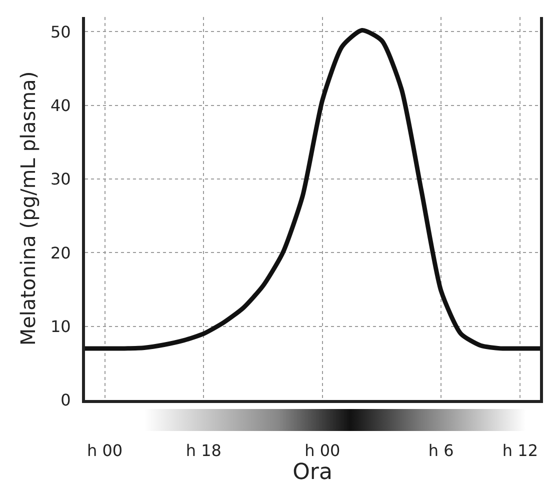 Image resolution: width=553 pixels, height=504 pixels. Describe the element at coordinates (312, 473) in the screenshot. I see `x-axis-title: Ora` at that location.